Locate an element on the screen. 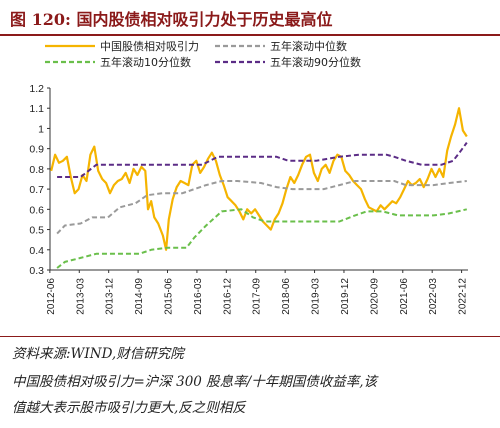 This screenshot has height=428, width=500. x-tick-label: 2013-12 is located at coordinates (110, 296).